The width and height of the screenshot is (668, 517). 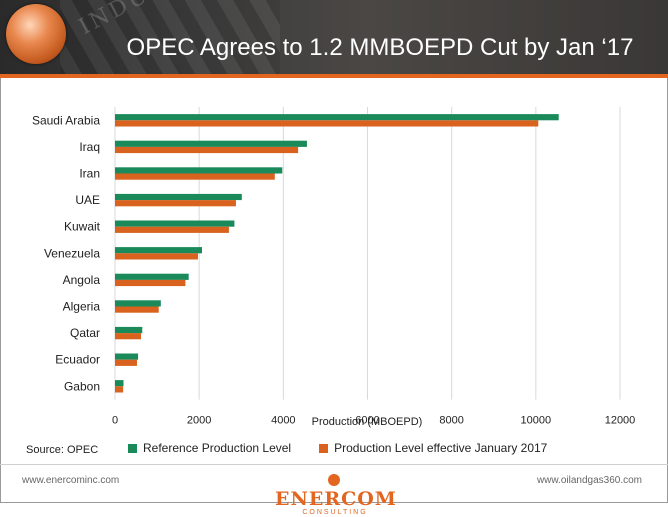 What do you see at coordinates (589, 480) in the screenshot?
I see `footer-right-url: www.oilandgas360.com` at bounding box center [589, 480].